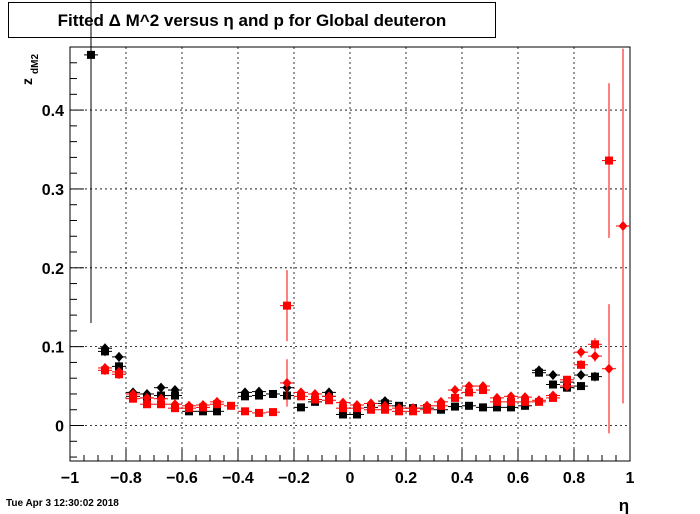  I want to click on x-tick-label: 0.4, so click(462, 478).